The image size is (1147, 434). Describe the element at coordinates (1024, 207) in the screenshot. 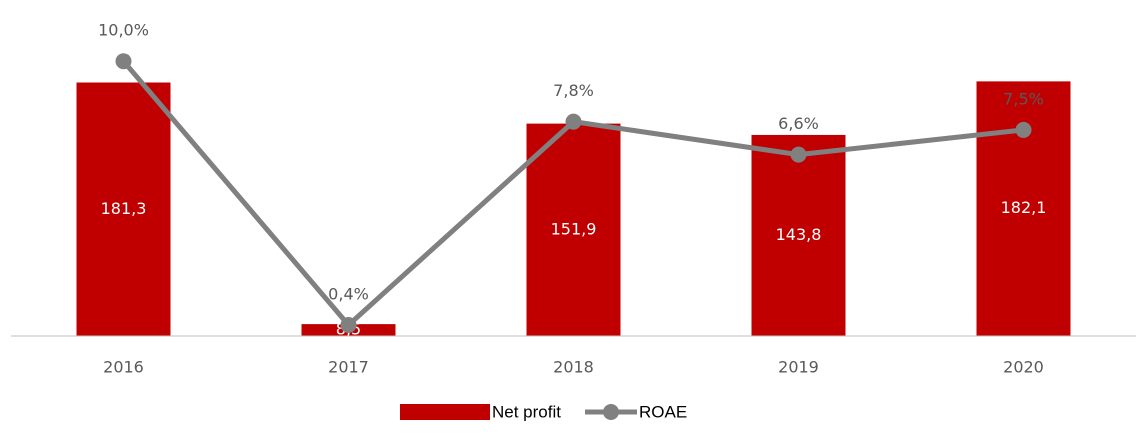

I see `bar-label: 182,1` at that location.